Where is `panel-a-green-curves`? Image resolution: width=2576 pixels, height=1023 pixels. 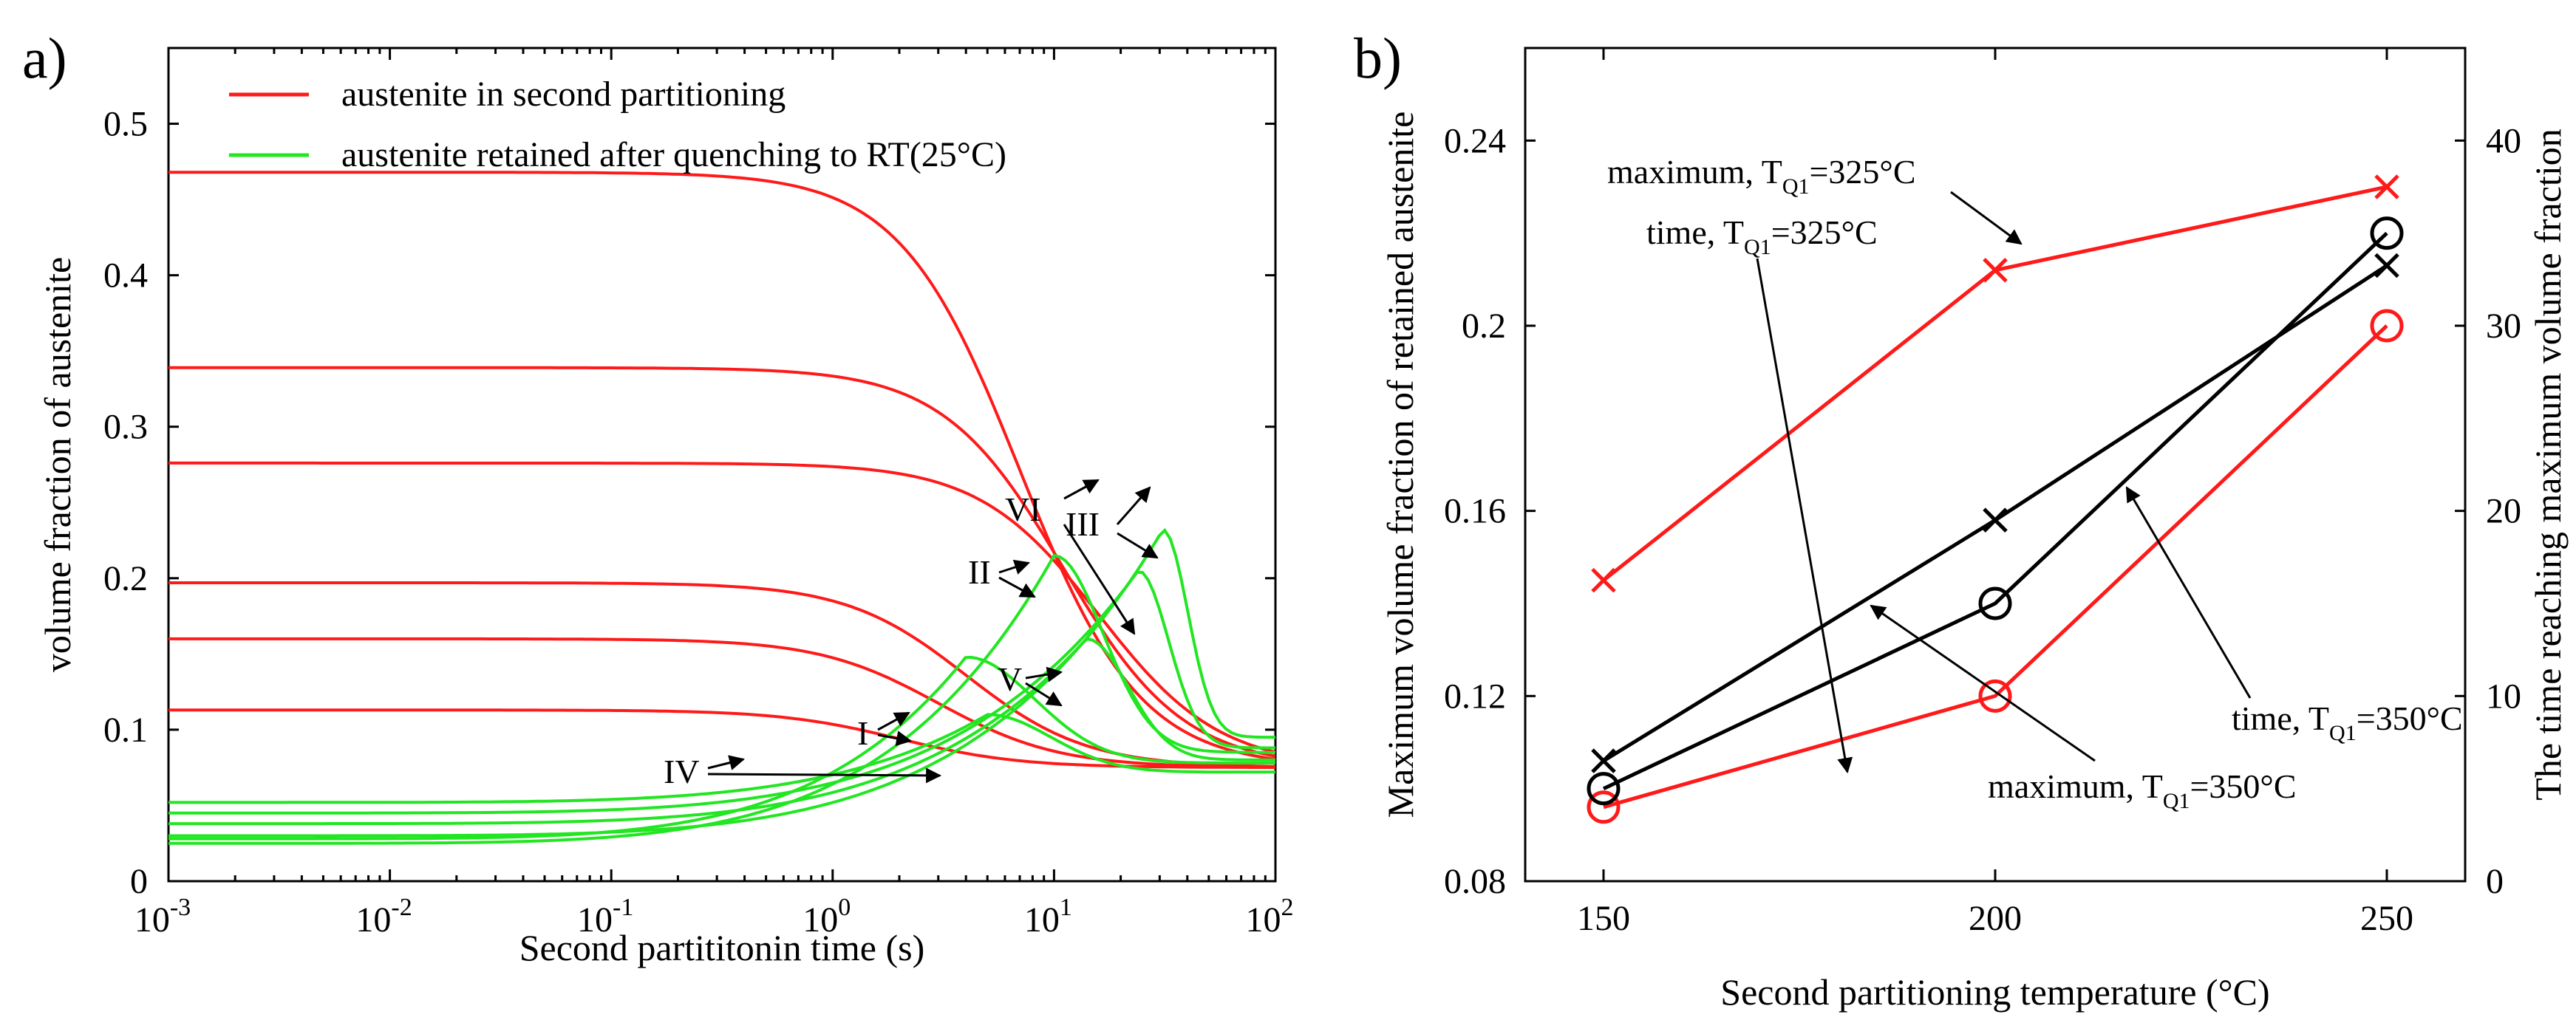 panel-a-green-curves is located at coordinates (722, 686).